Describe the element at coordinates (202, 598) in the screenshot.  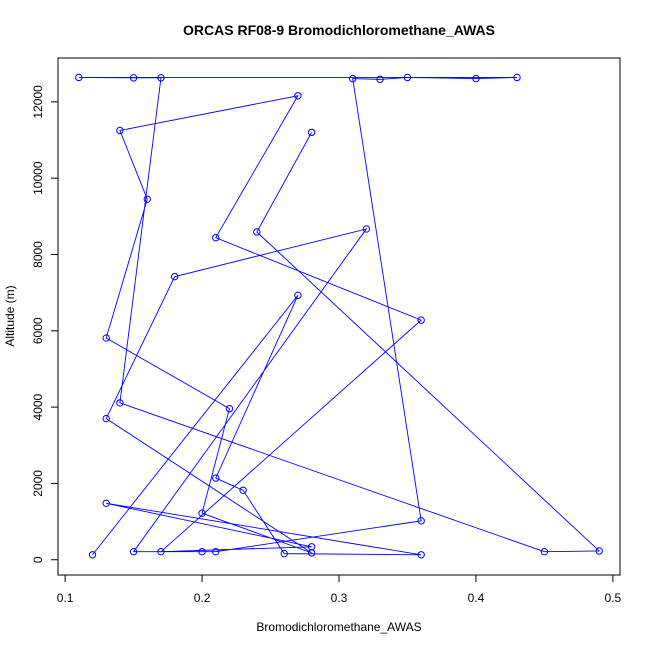
I see `x-tick-label: 0.2` at that location.